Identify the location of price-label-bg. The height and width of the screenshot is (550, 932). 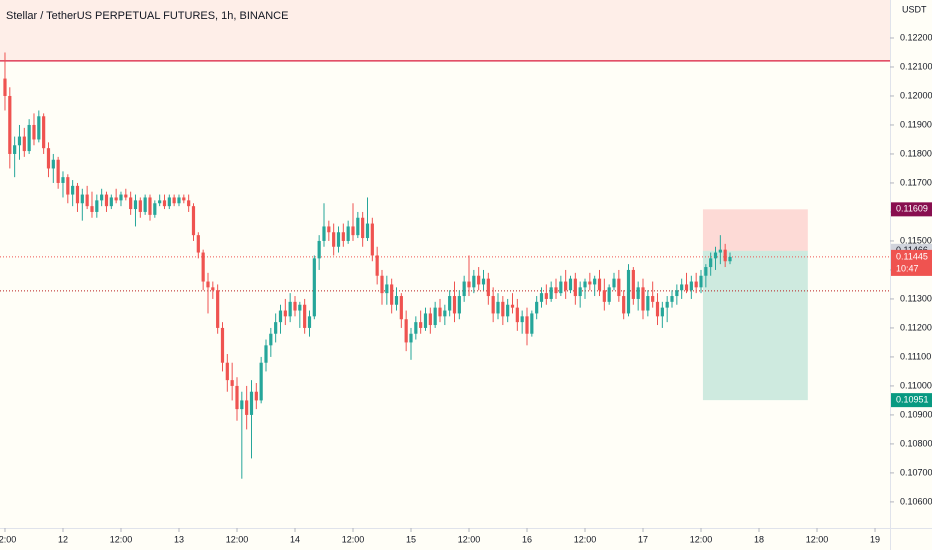
(911, 262).